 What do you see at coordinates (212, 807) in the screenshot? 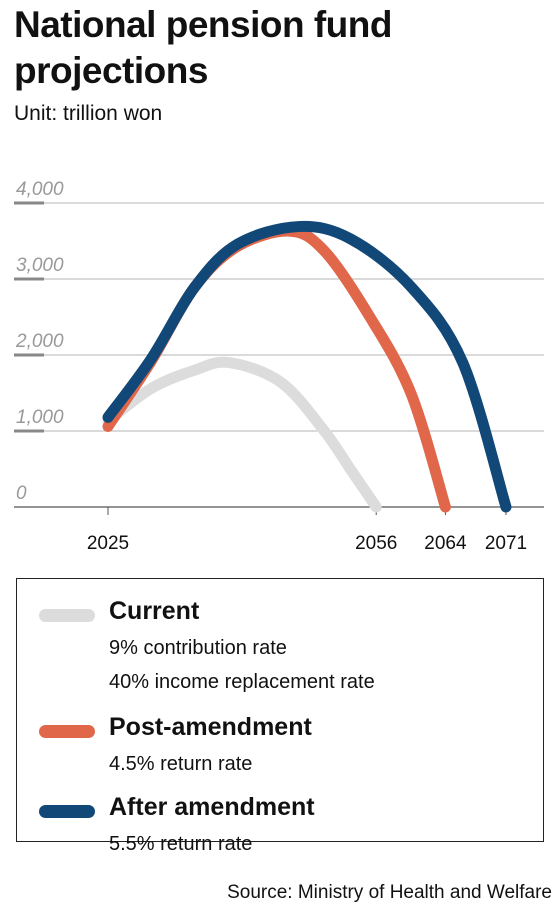
I see `legend-name-after-amendment: After amendment` at bounding box center [212, 807].